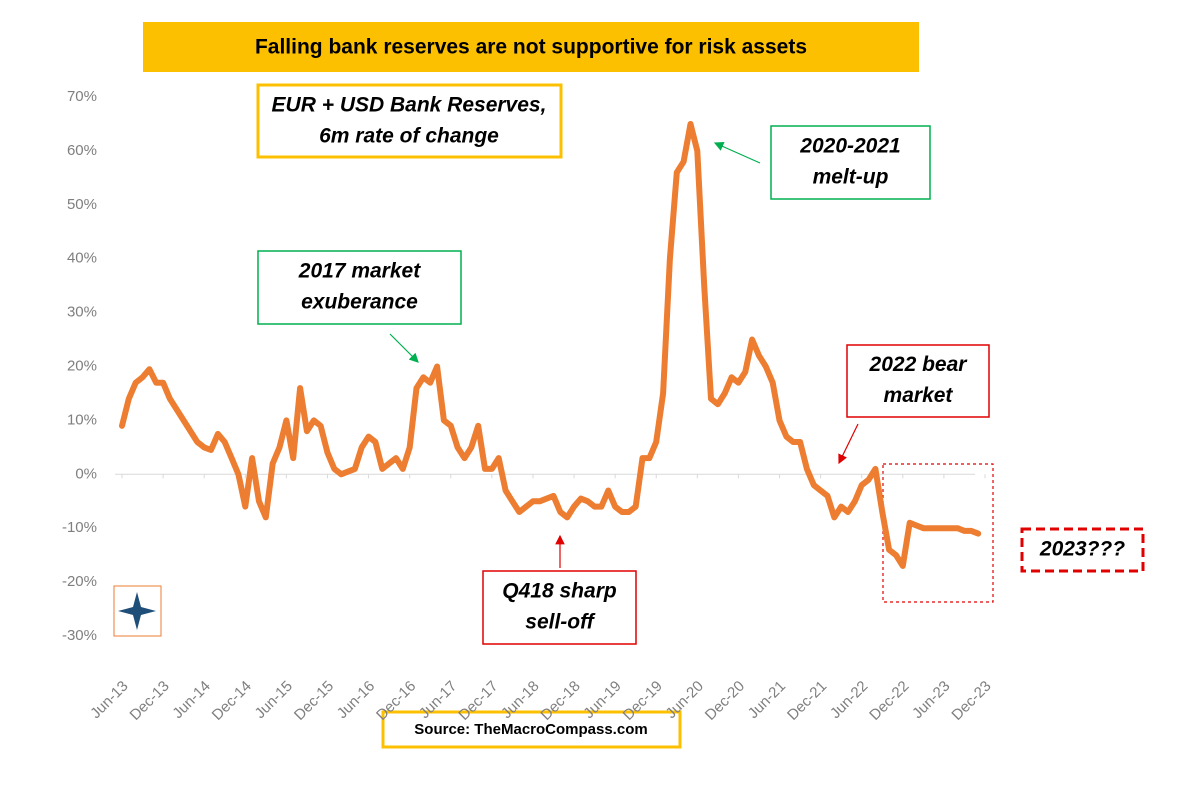 The height and width of the screenshot is (793, 1202). I want to click on y-tick-label: 60%, so click(82, 150).